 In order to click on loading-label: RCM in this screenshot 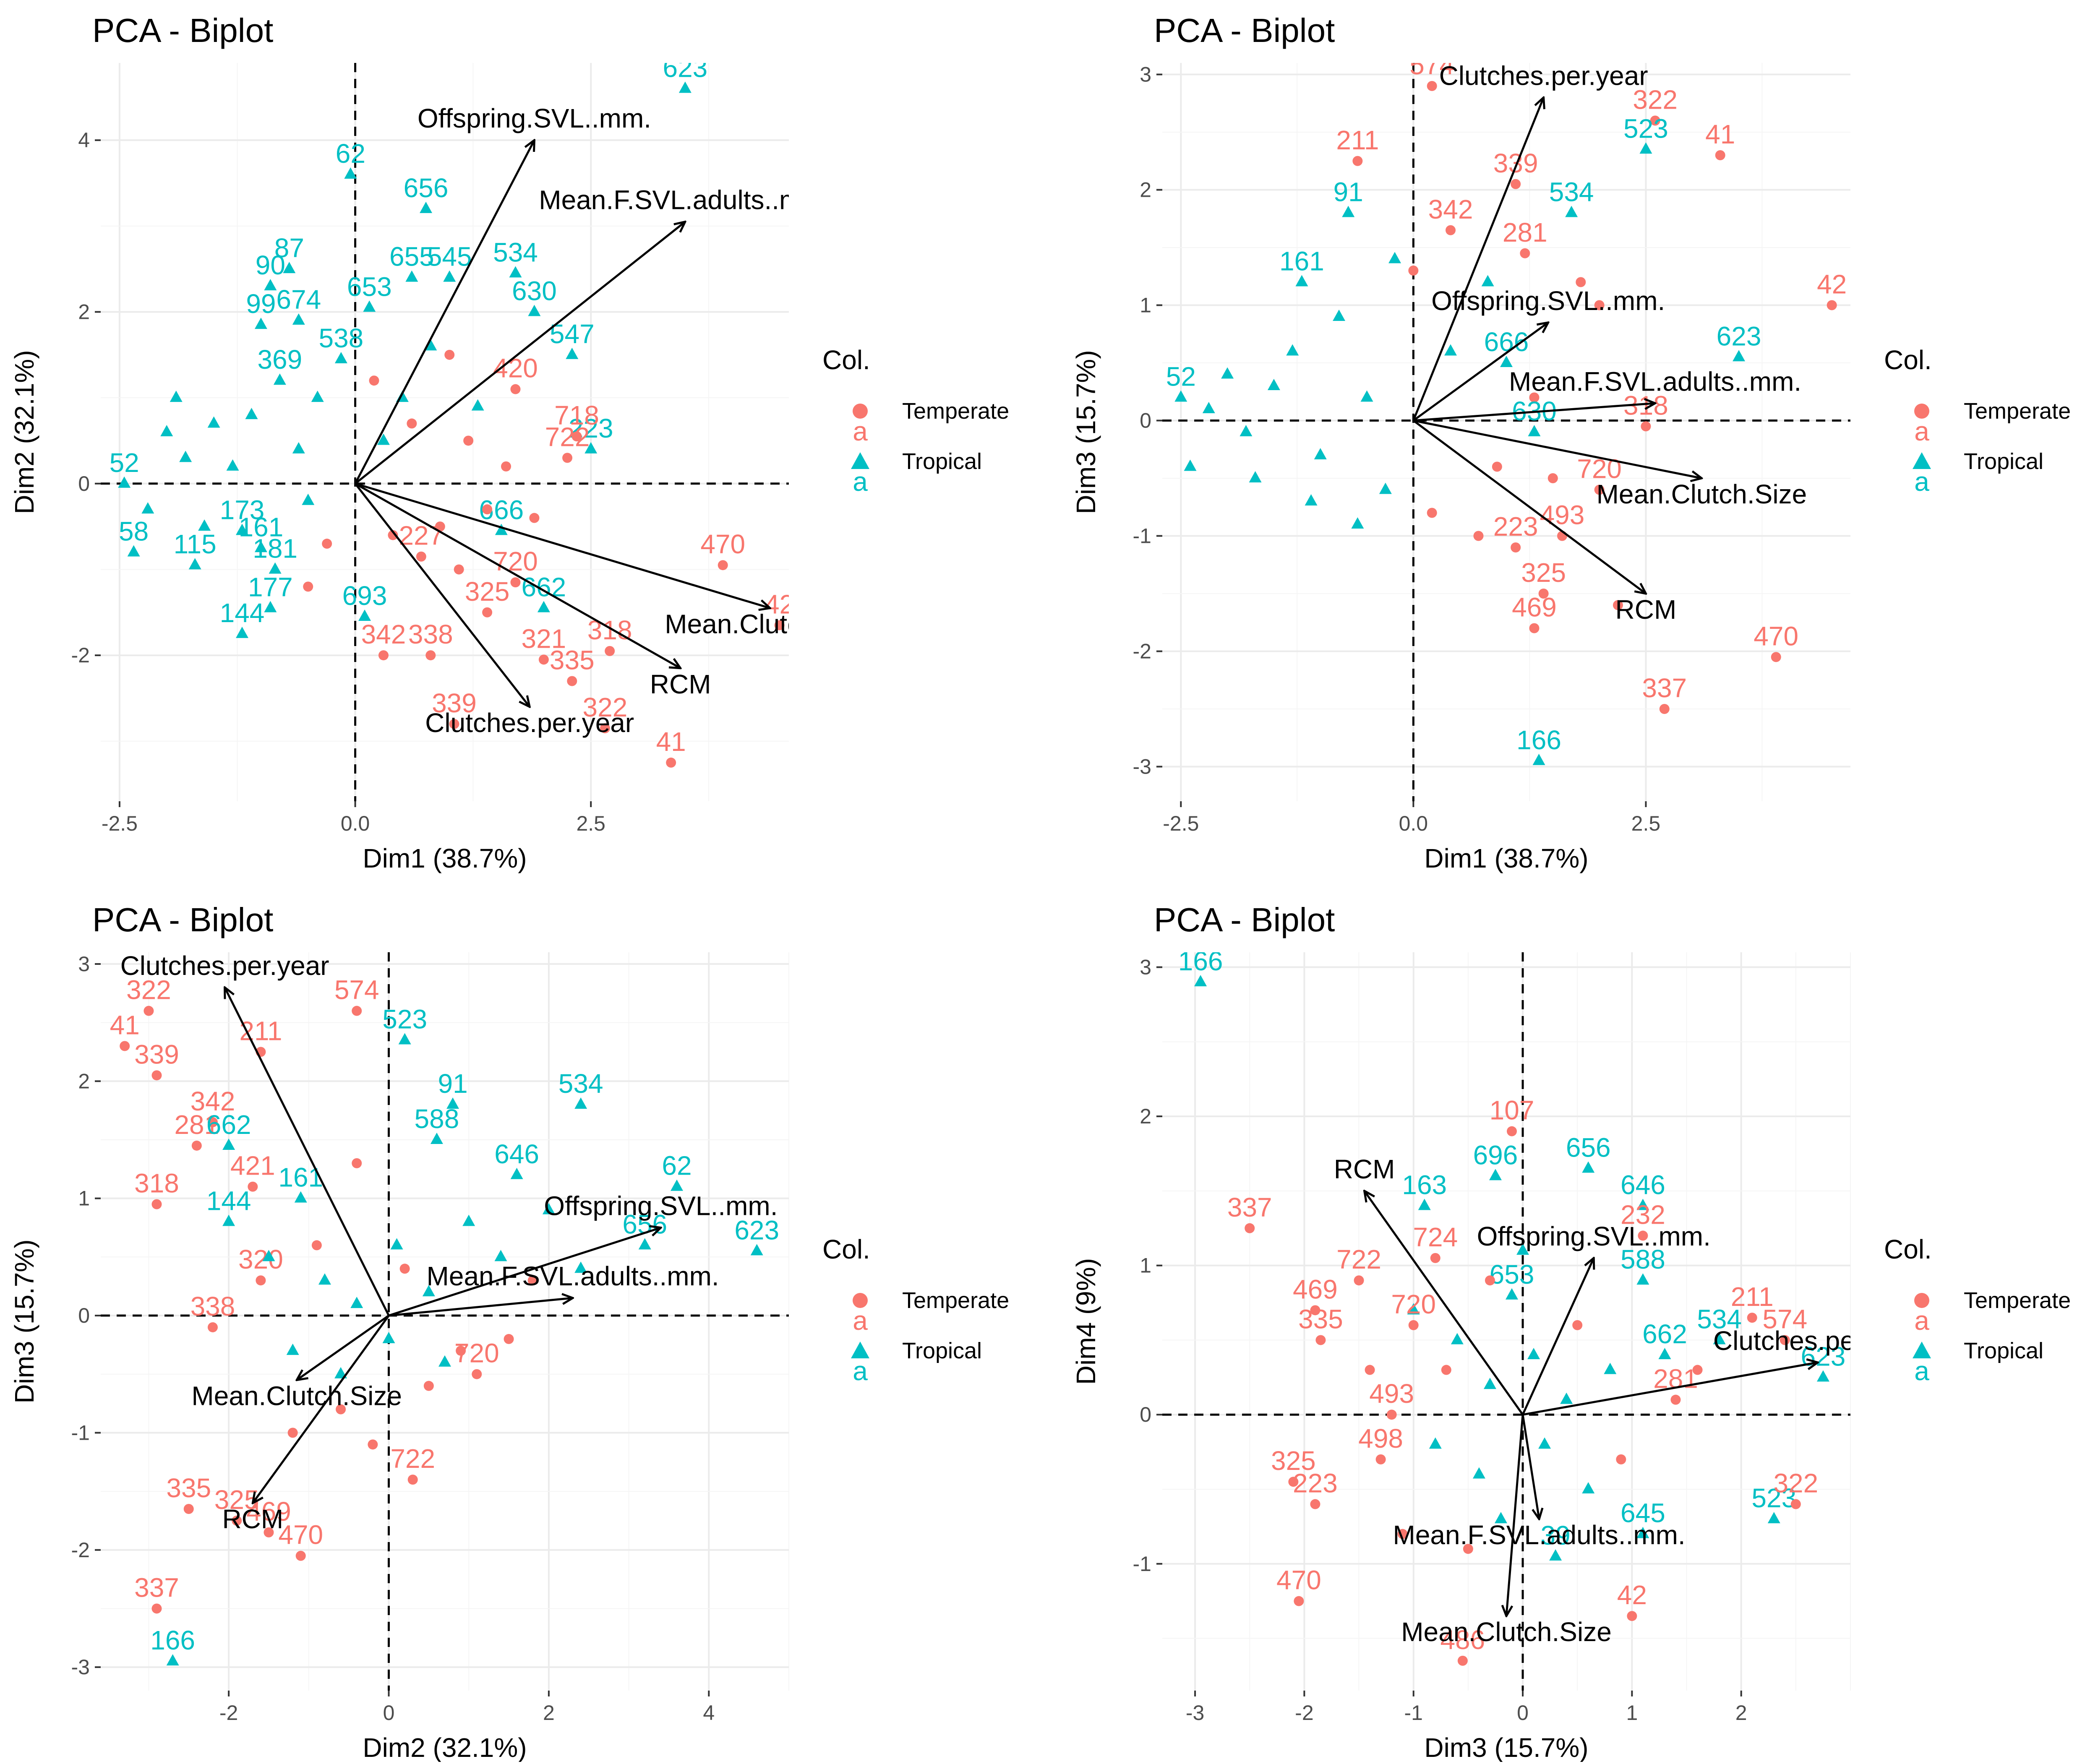, I will do `click(252, 1519)`.